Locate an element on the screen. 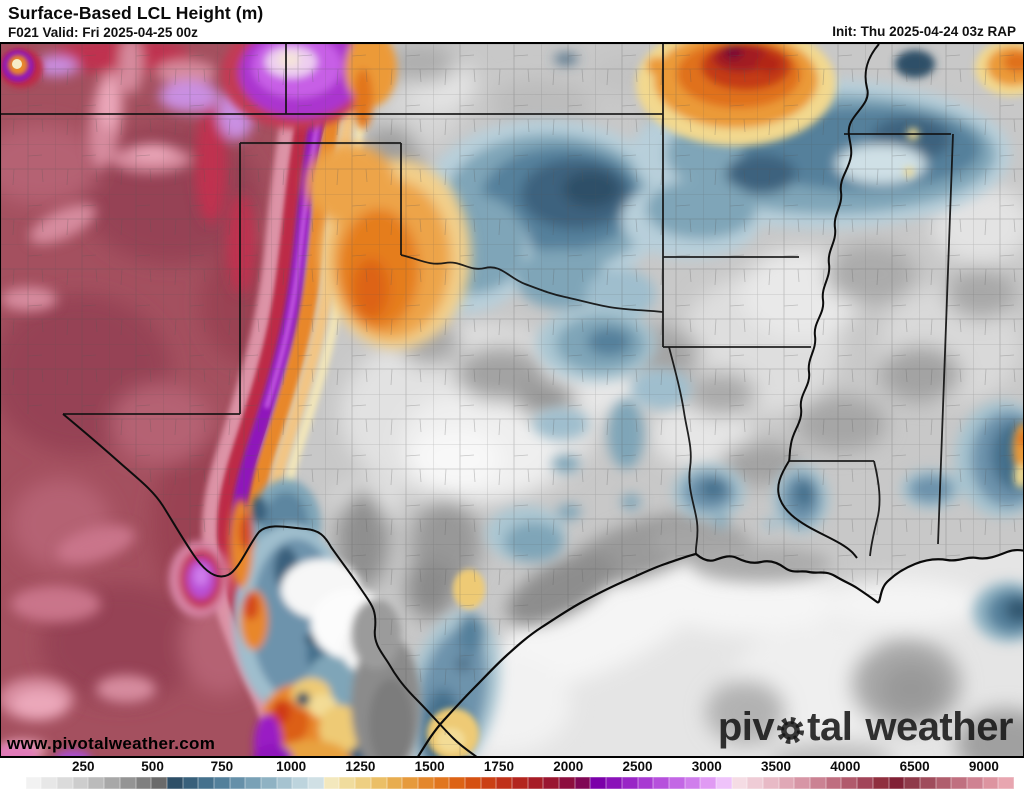  page-title: Surface-Based LCL Height (m) is located at coordinates (136, 13).